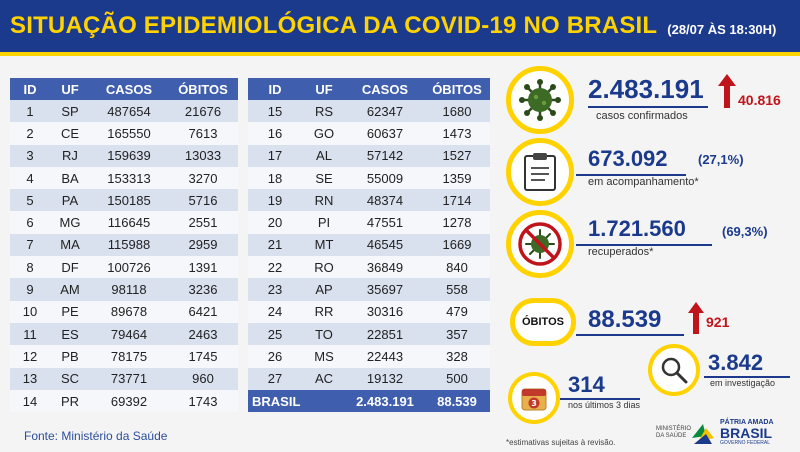 This screenshot has height=452, width=800. Describe the element at coordinates (275, 133) in the screenshot. I see `cell-id: 16` at that location.